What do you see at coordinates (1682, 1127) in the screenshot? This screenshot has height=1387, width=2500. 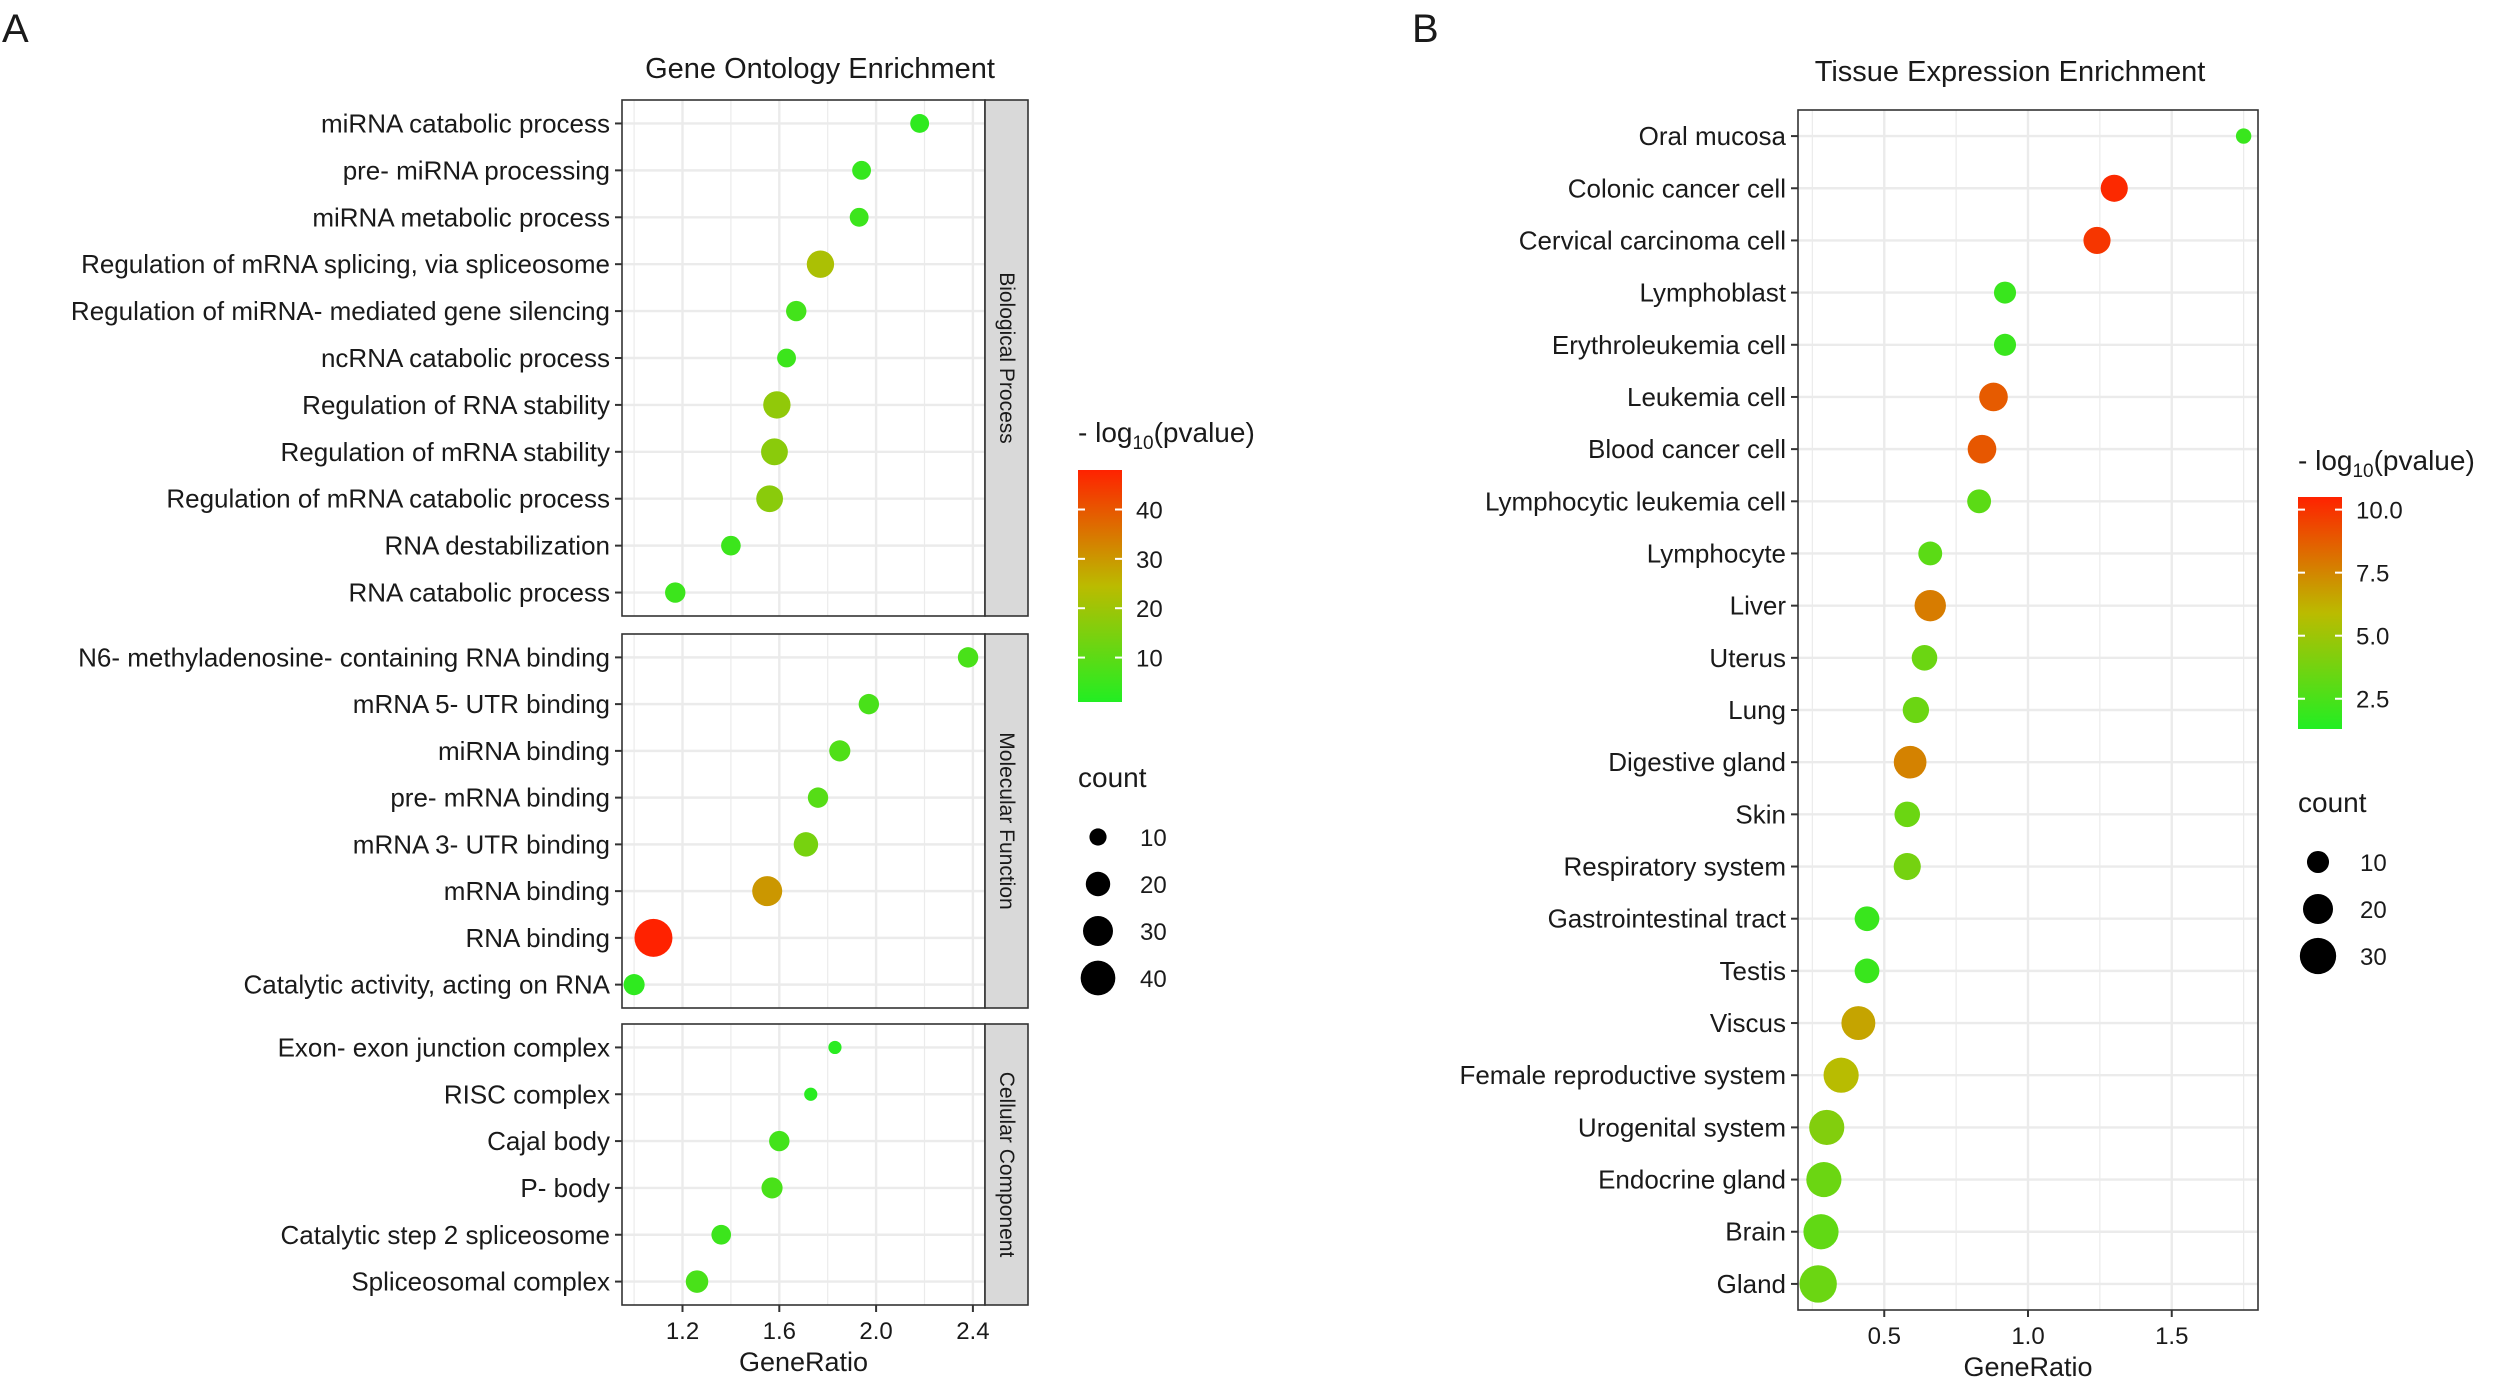 I see `y-tick-label: Urogenital system` at bounding box center [1682, 1127].